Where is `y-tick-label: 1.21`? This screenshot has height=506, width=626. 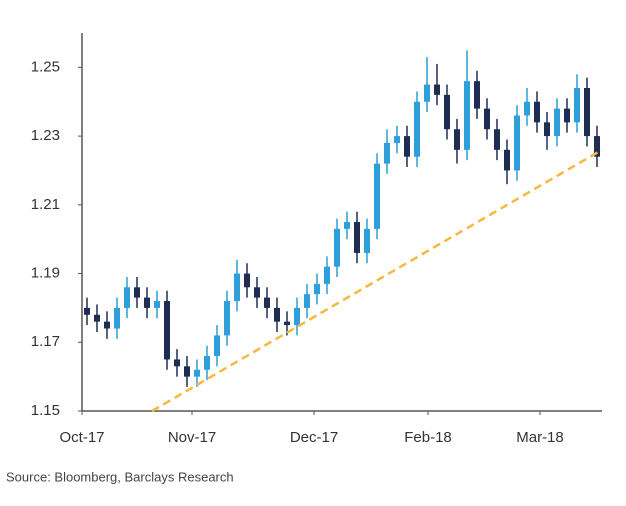 y-tick-label: 1.21 is located at coordinates (45, 204).